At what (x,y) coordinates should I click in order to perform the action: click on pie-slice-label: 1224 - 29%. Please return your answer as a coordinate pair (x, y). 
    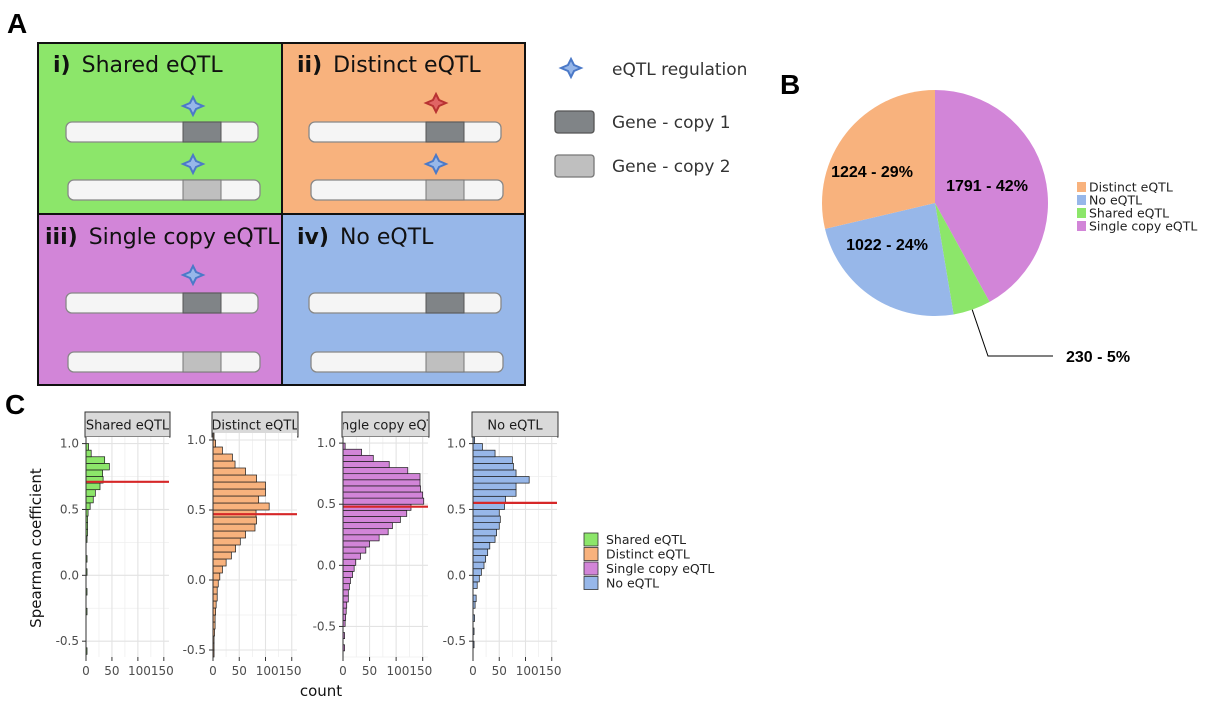
    Looking at the image, I should click on (872, 172).